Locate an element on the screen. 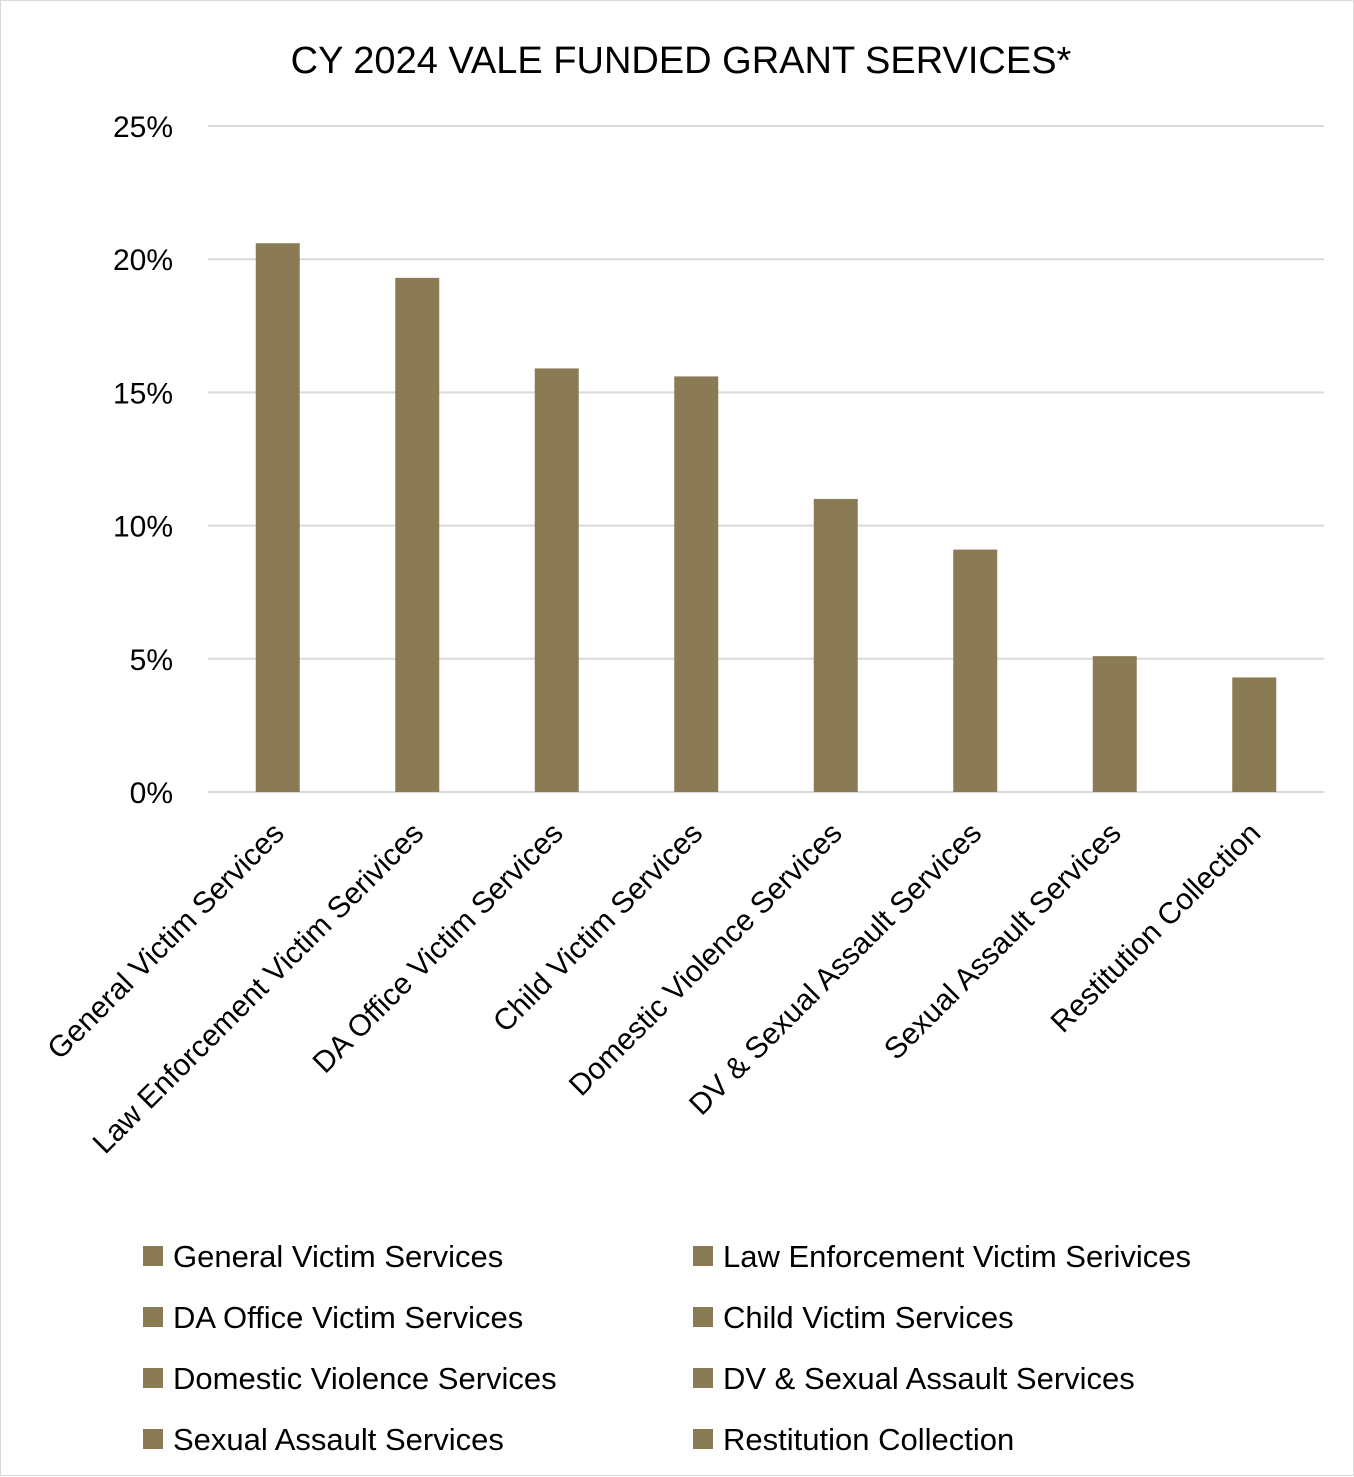 The image size is (1354, 1477). legend-item: Domestic Violence Services is located at coordinates (350, 1378).